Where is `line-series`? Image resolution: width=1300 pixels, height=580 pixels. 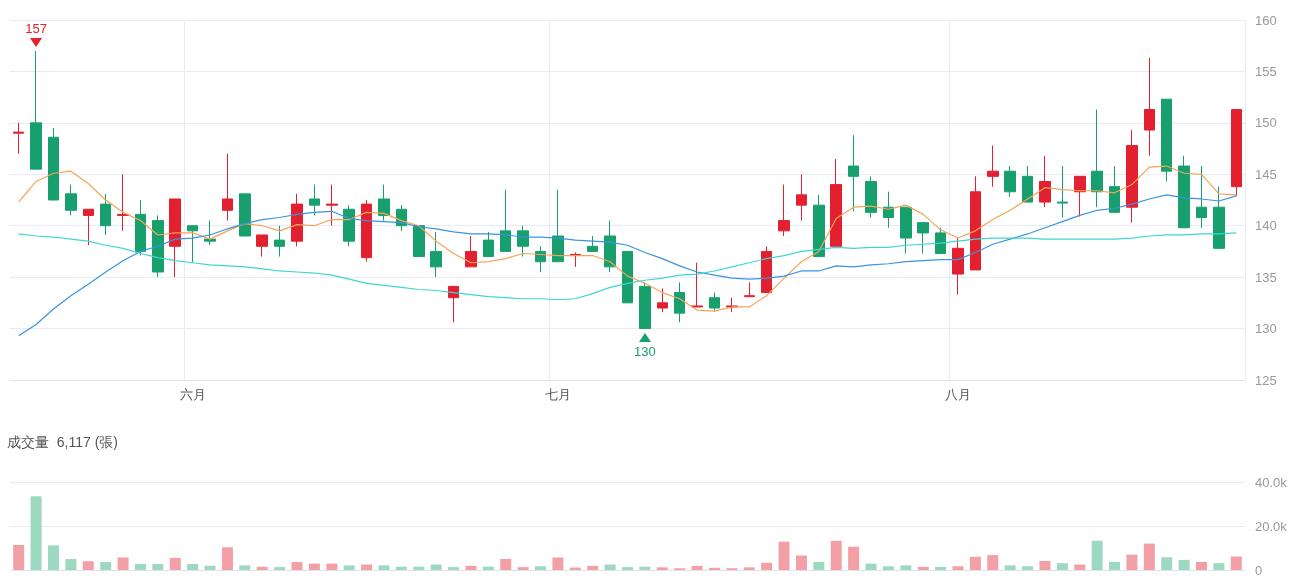
line-series is located at coordinates (627, 266).